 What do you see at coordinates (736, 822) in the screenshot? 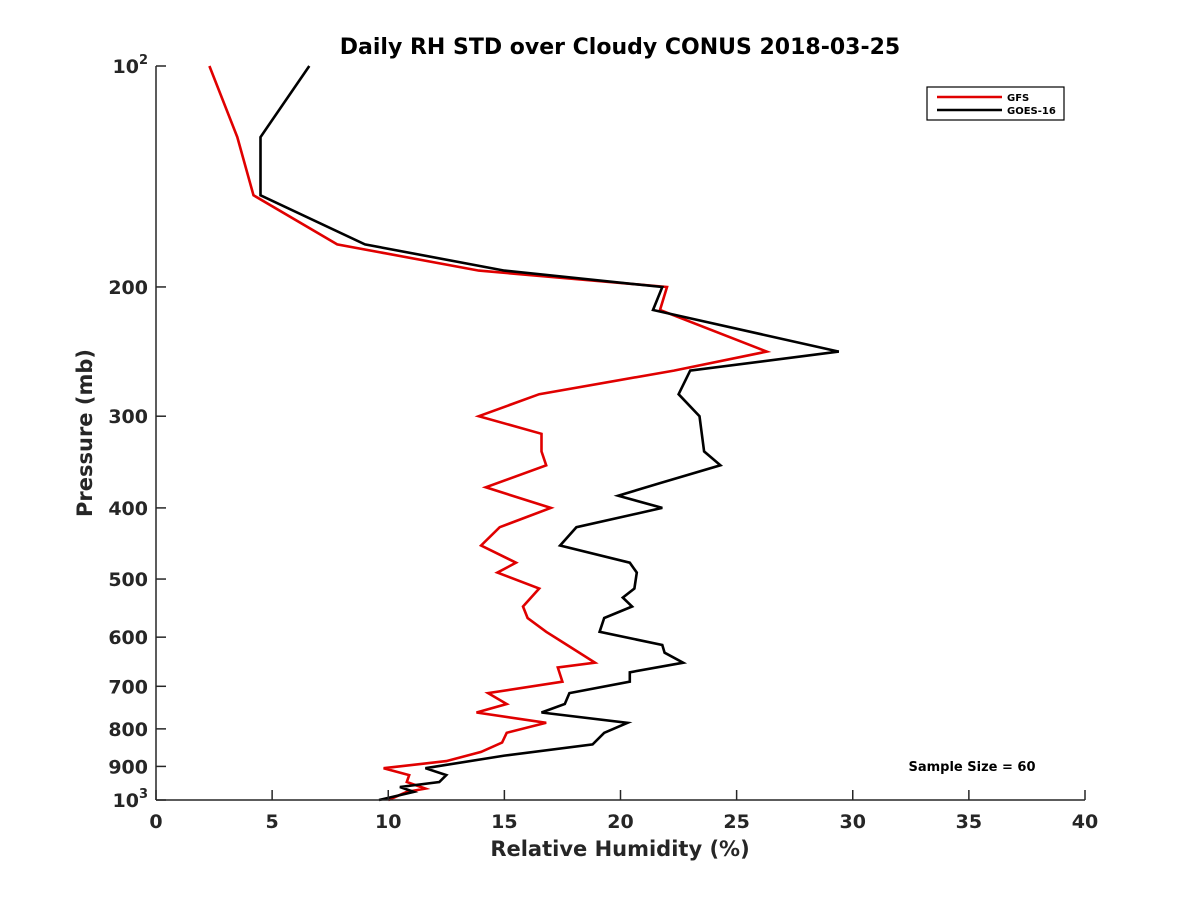
I see `x-tick-label: 25` at bounding box center [736, 822].